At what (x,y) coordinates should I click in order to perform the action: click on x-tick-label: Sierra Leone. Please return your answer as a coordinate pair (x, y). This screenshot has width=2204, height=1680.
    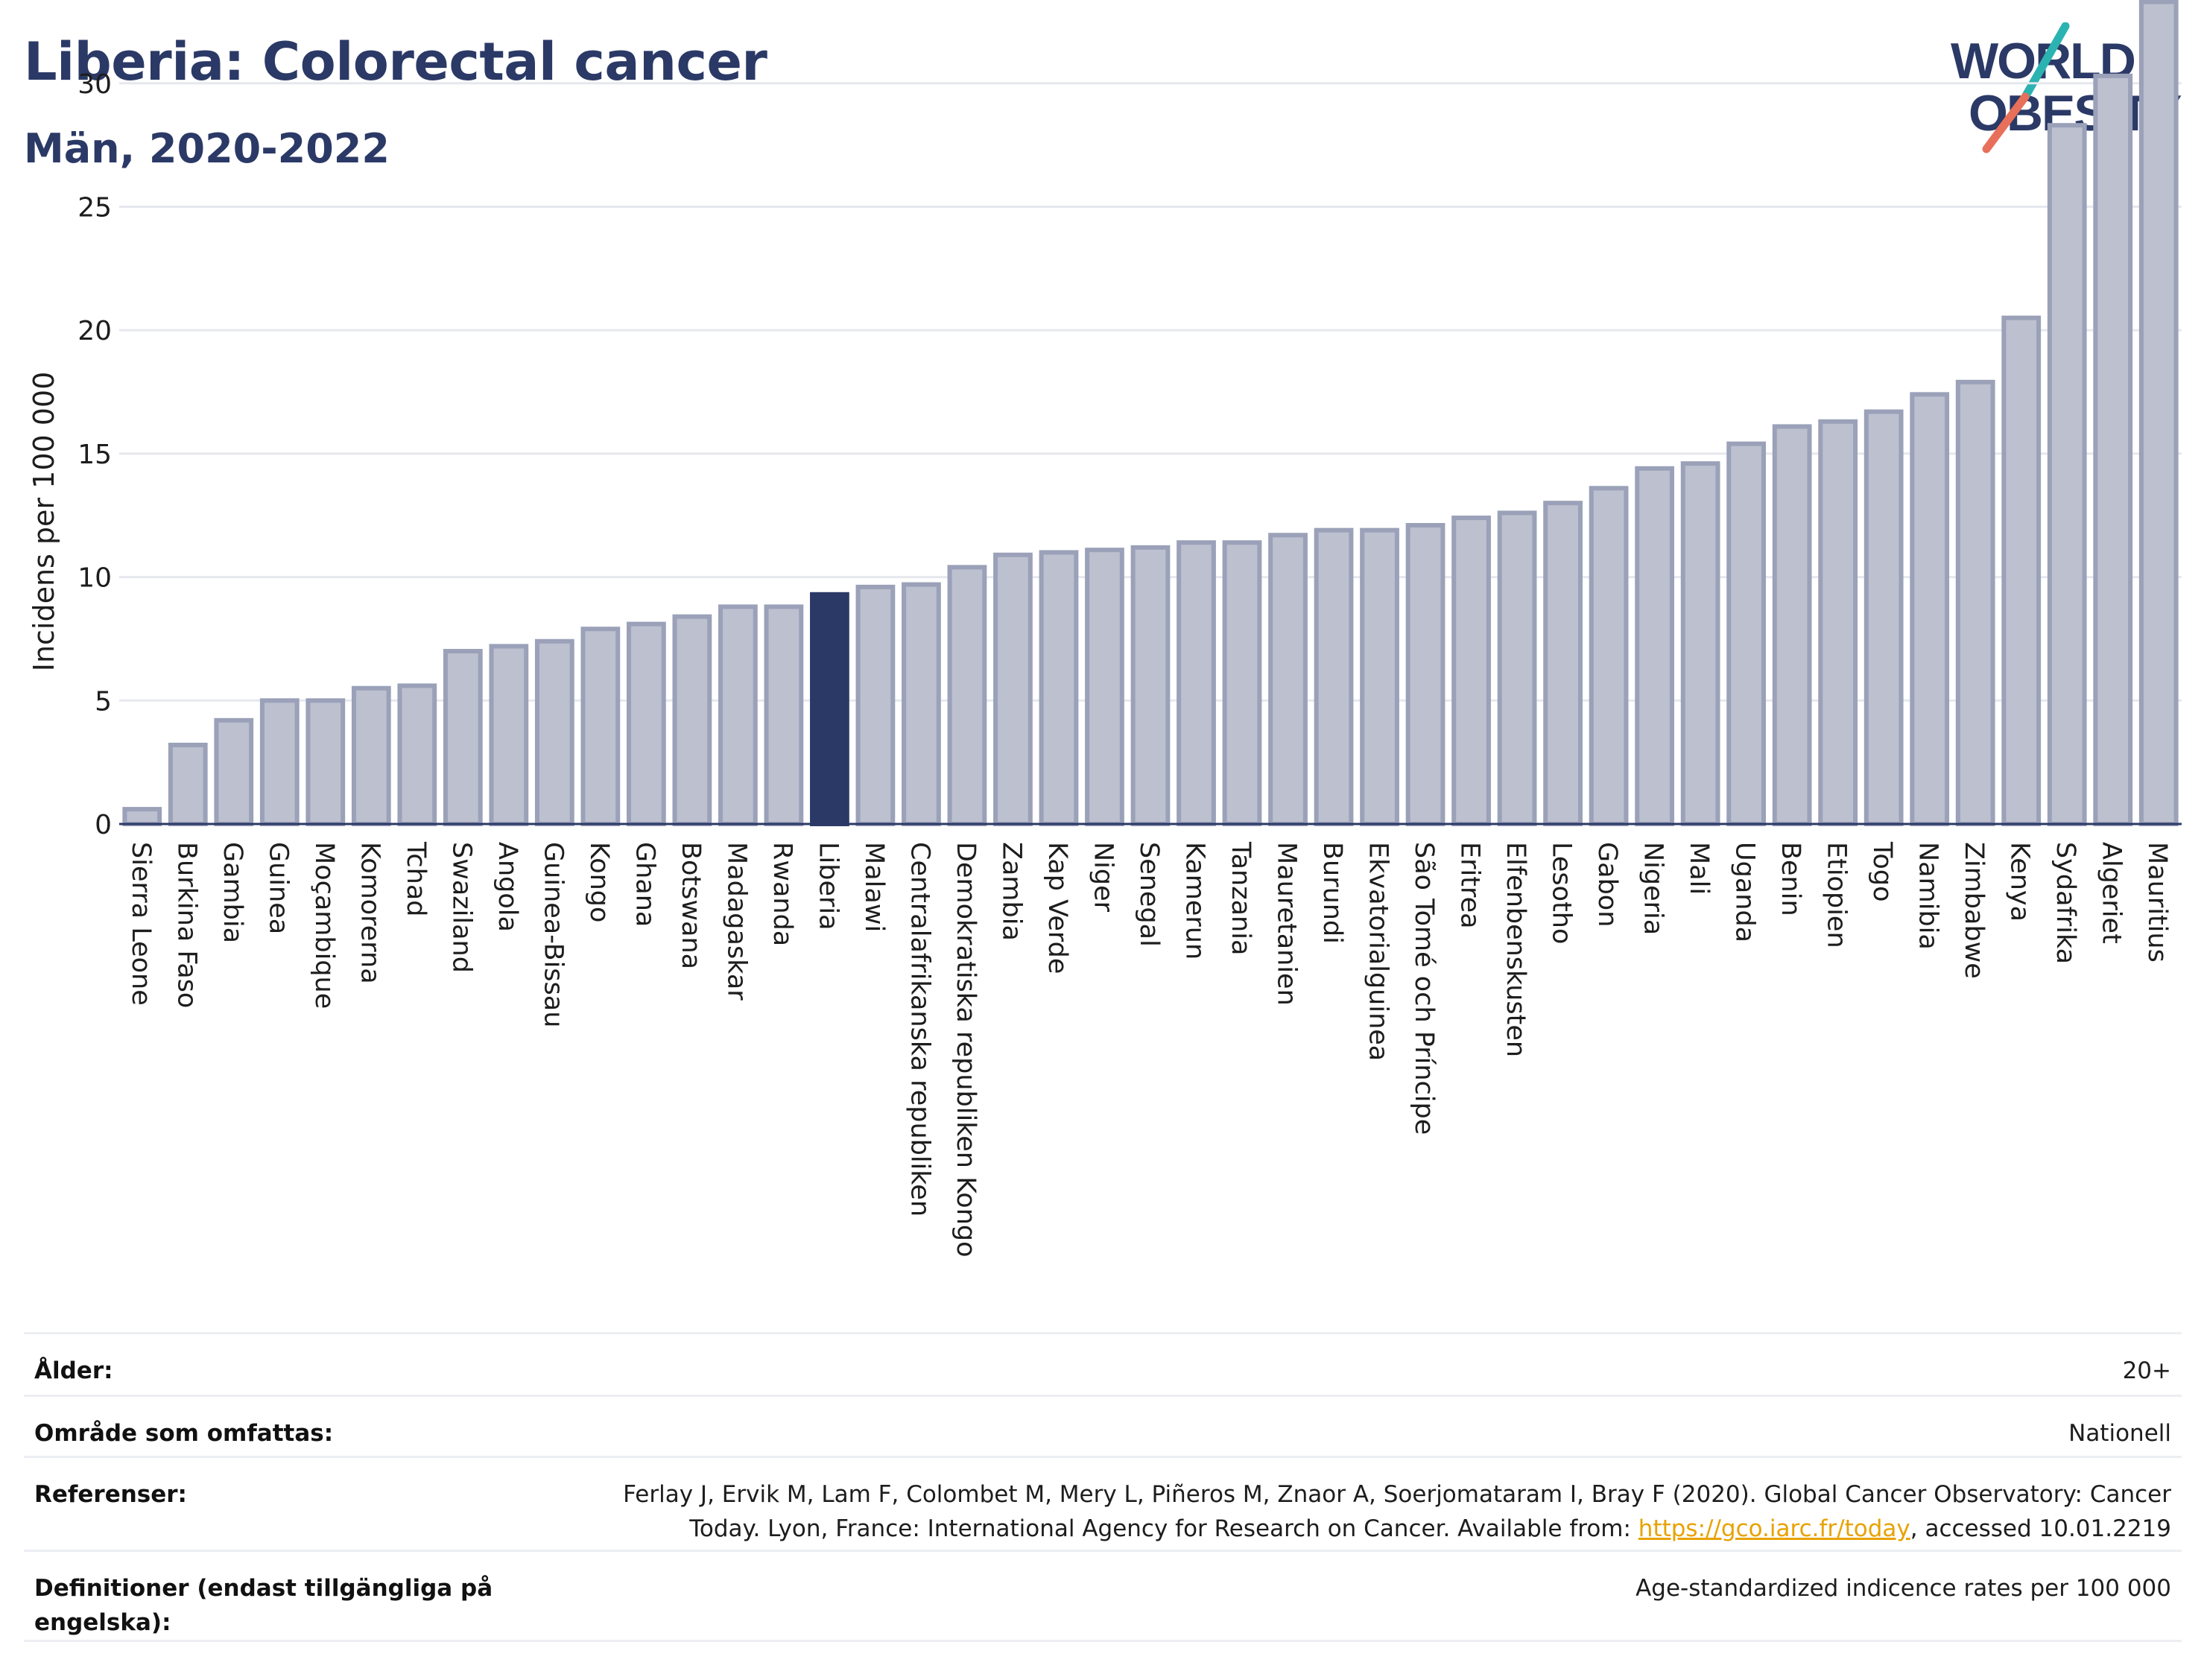
    Looking at the image, I should click on (141, 924).